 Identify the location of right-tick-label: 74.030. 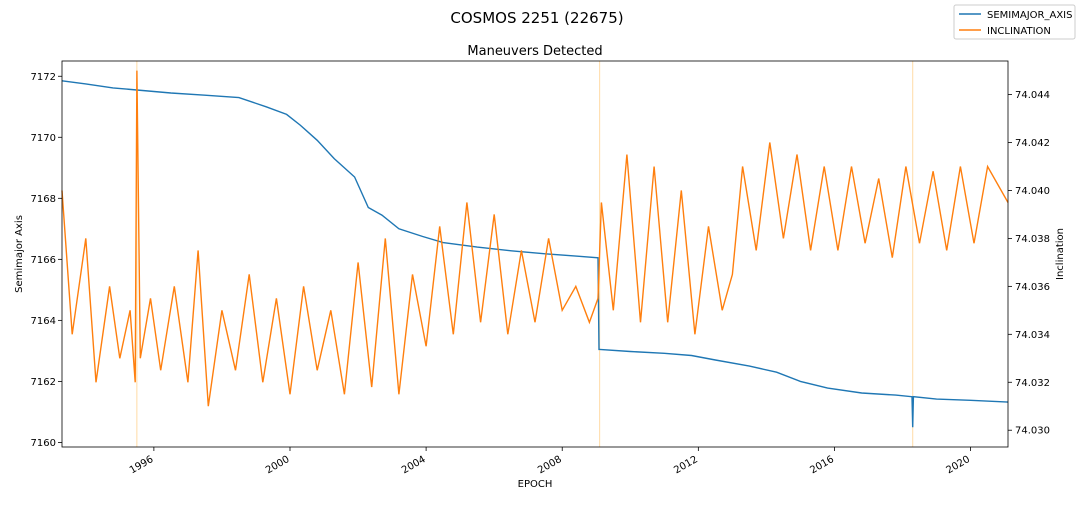
(1032, 431).